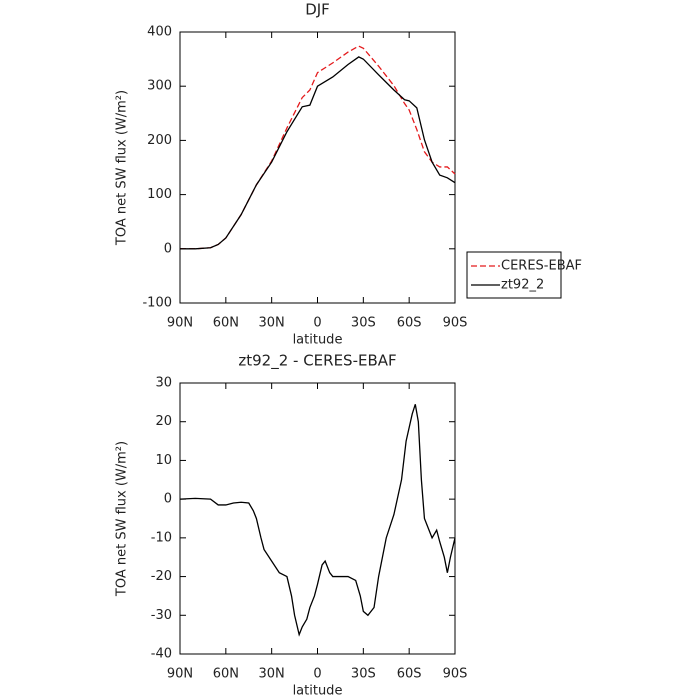 This screenshot has height=700, width=700. What do you see at coordinates (522, 285) in the screenshot?
I see `legend-label: zt92_2` at bounding box center [522, 285].